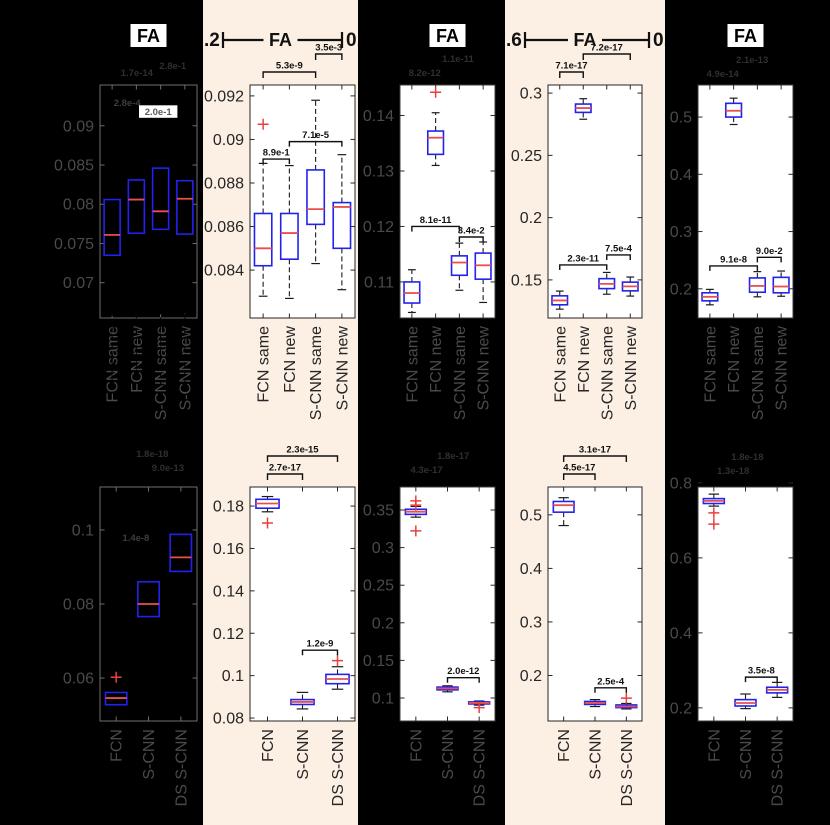  Describe the element at coordinates (277, 153) in the screenshot. I see `p-value-label: 8.9e-1` at that location.